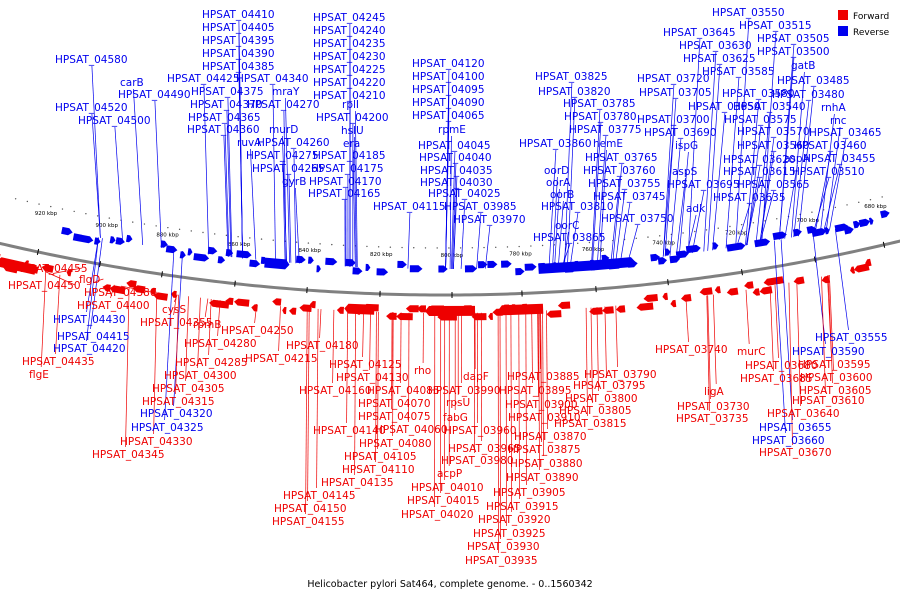 The width and height of the screenshot is (900, 600). Describe the element at coordinates (395, 444) in the screenshot. I see `gene-label: HPSAT_04080` at that location.